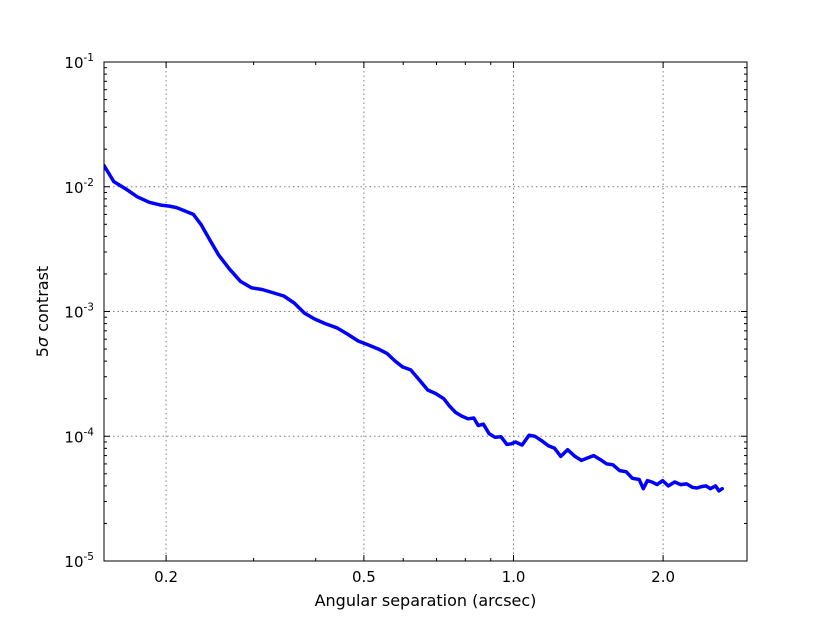 The width and height of the screenshot is (830, 623). Describe the element at coordinates (364, 577) in the screenshot. I see `x-tick-label: 0.5` at that location.